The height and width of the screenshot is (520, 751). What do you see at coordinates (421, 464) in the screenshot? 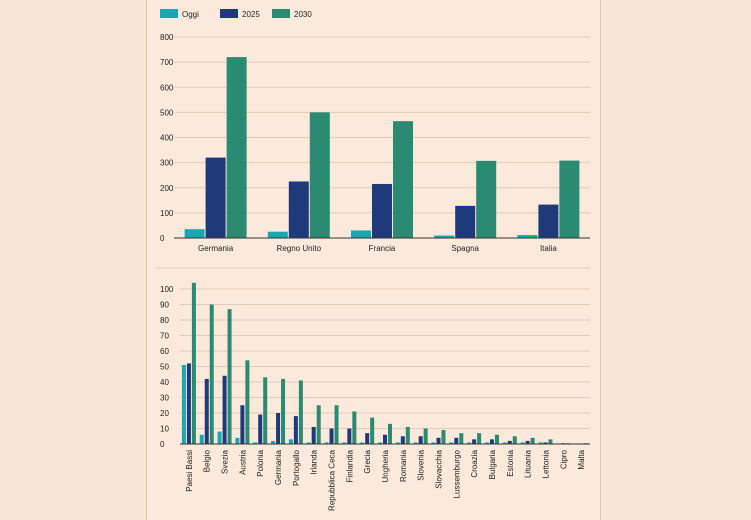
I see `x-tick-label: Slovenia` at bounding box center [421, 464].